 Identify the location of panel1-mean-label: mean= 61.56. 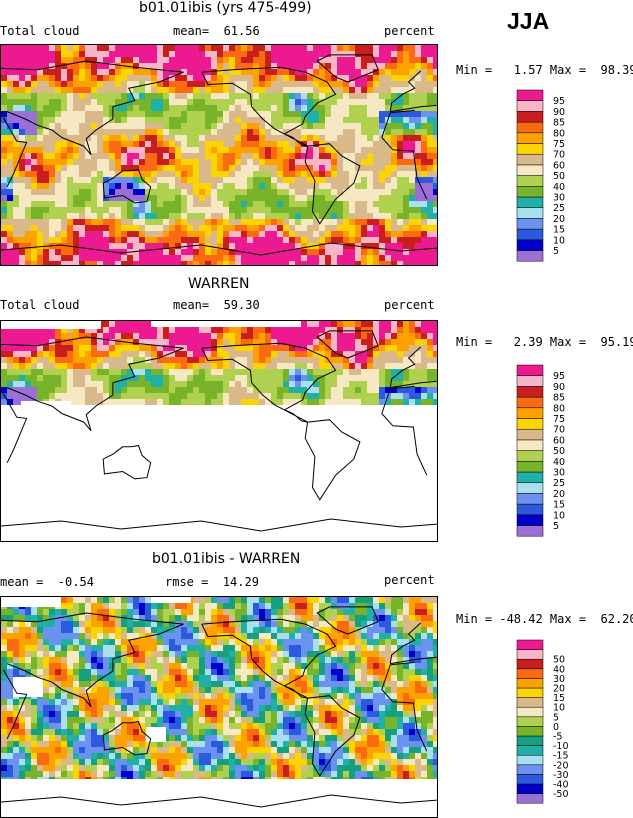
(216, 31).